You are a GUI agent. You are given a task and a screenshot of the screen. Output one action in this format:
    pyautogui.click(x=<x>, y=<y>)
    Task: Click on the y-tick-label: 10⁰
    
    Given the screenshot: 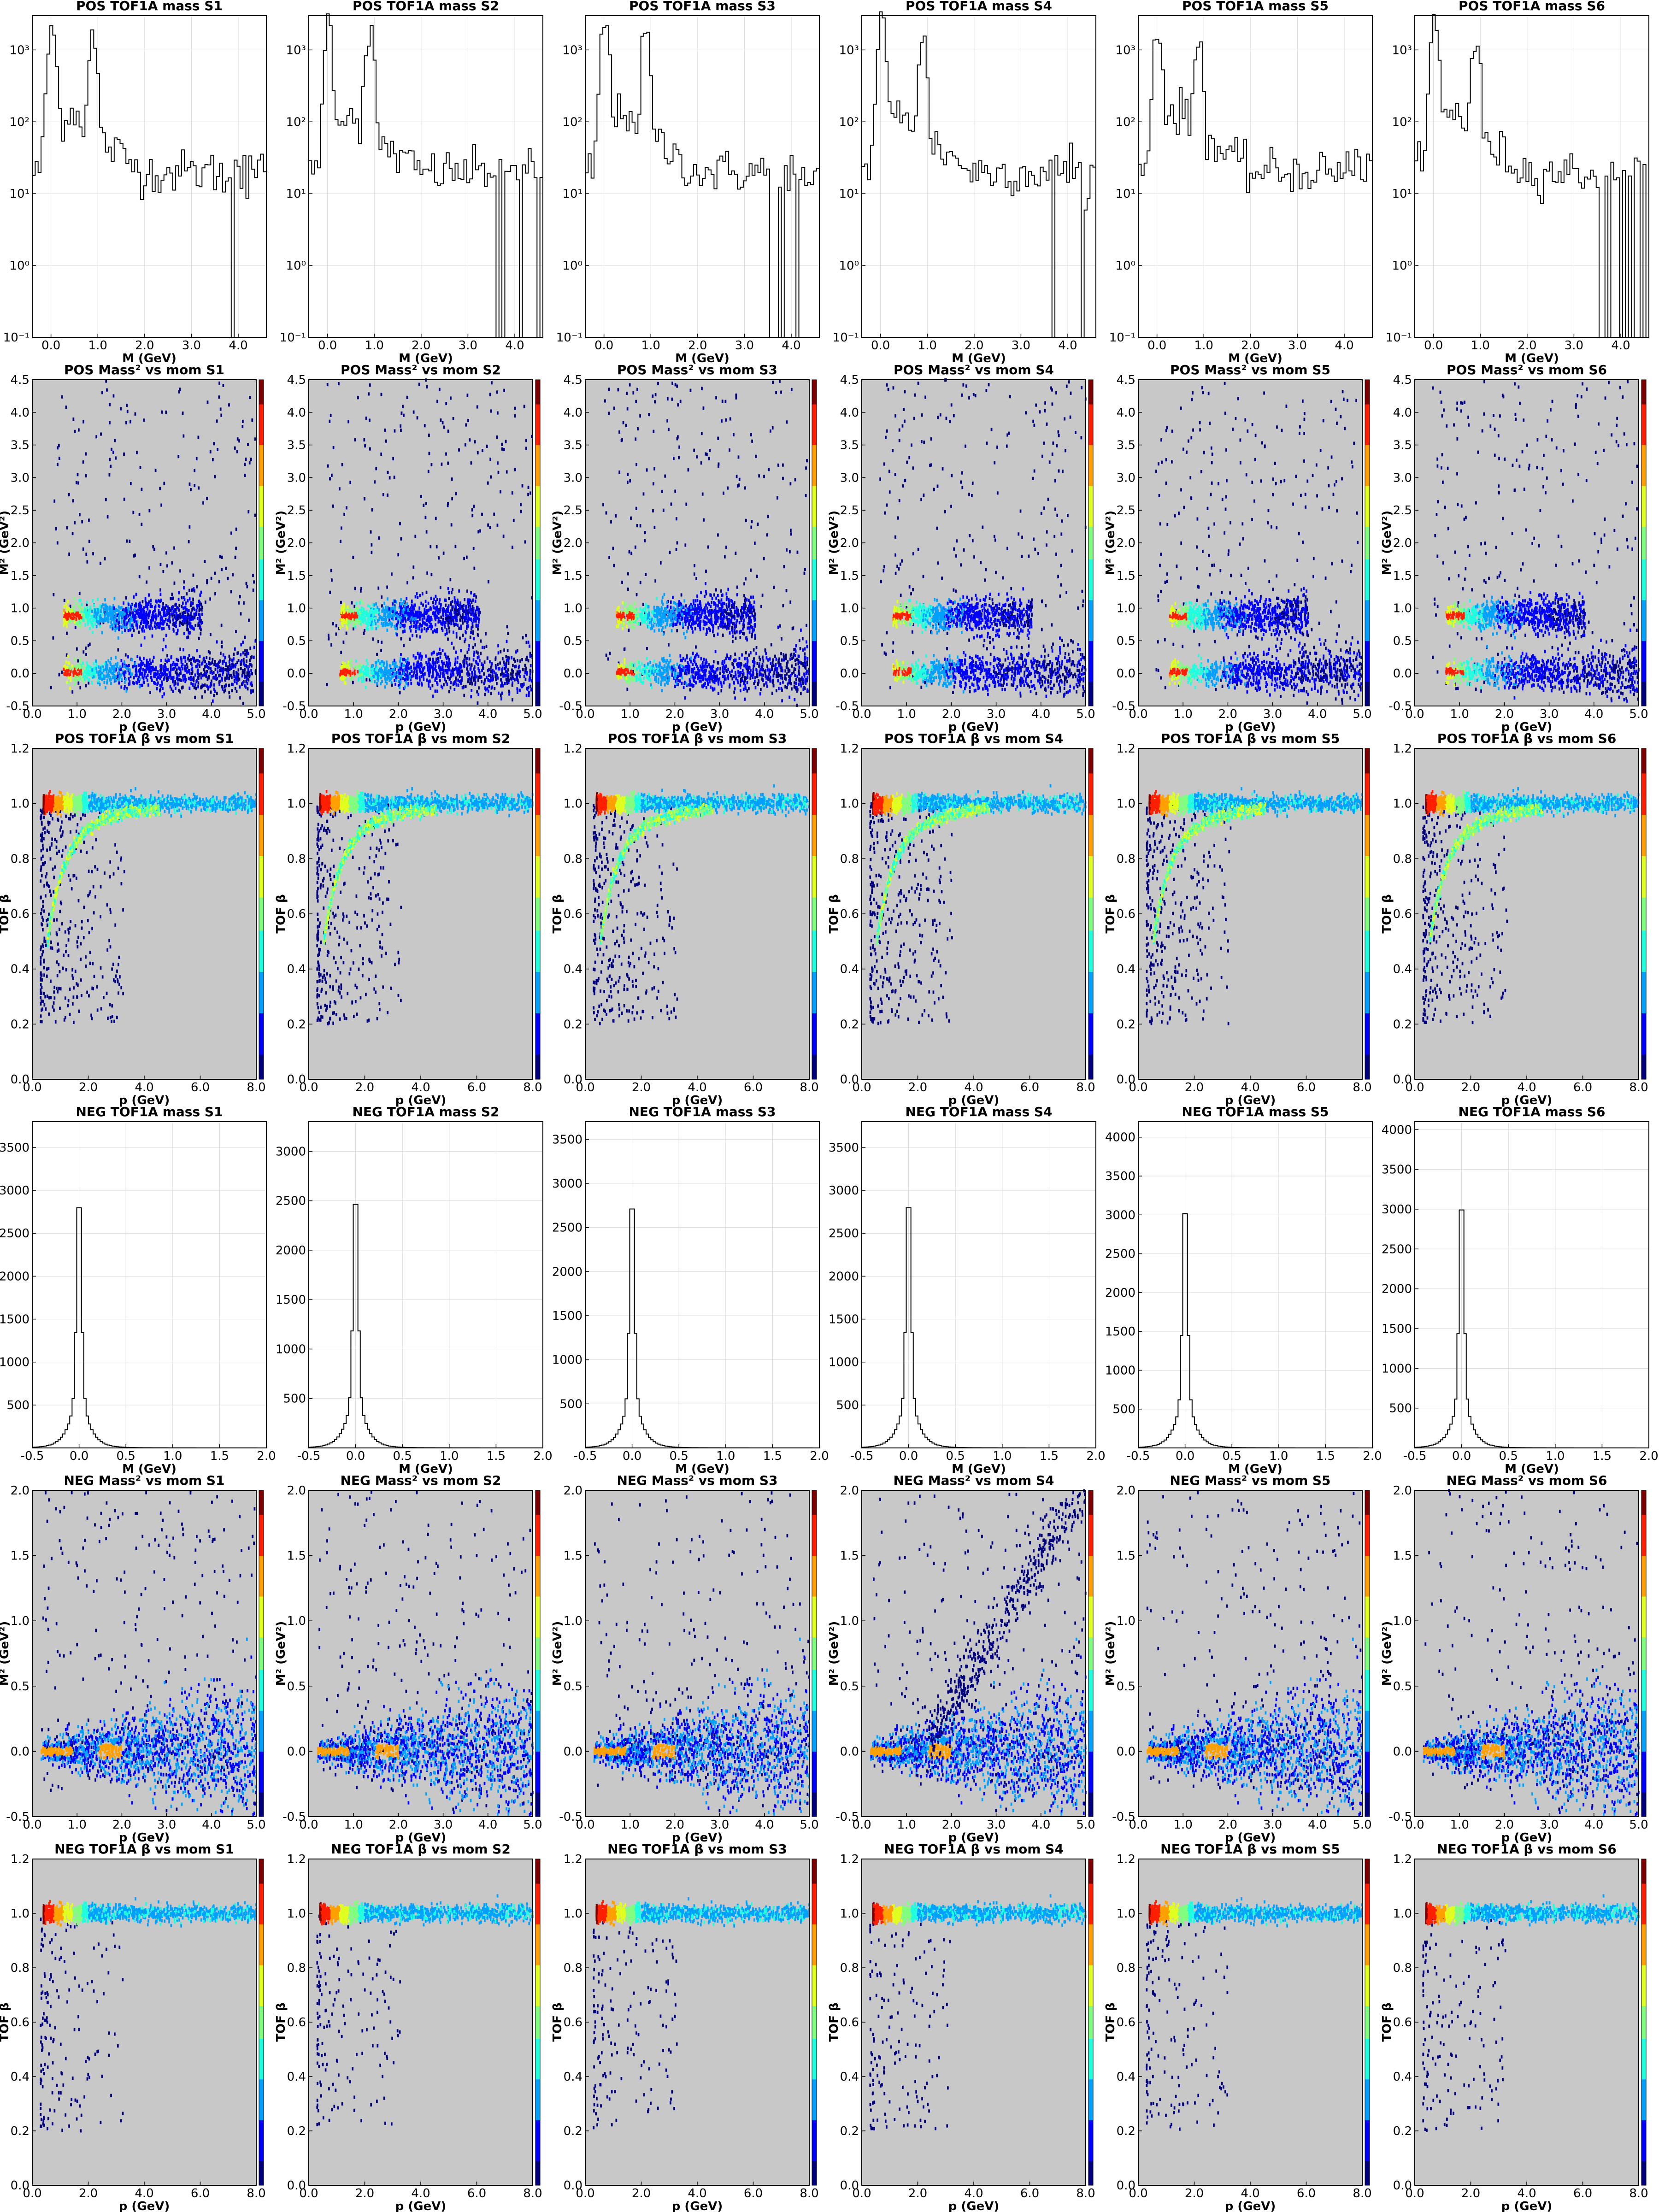 What is the action you would take?
    pyautogui.click(x=296, y=266)
    